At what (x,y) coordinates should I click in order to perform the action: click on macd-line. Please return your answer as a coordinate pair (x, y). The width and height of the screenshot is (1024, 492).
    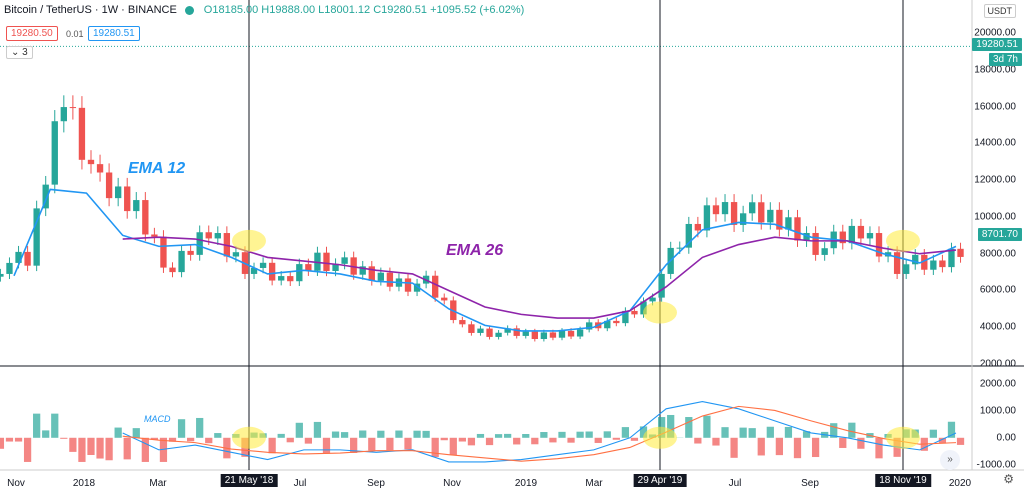
    Looking at the image, I should click on (539, 431).